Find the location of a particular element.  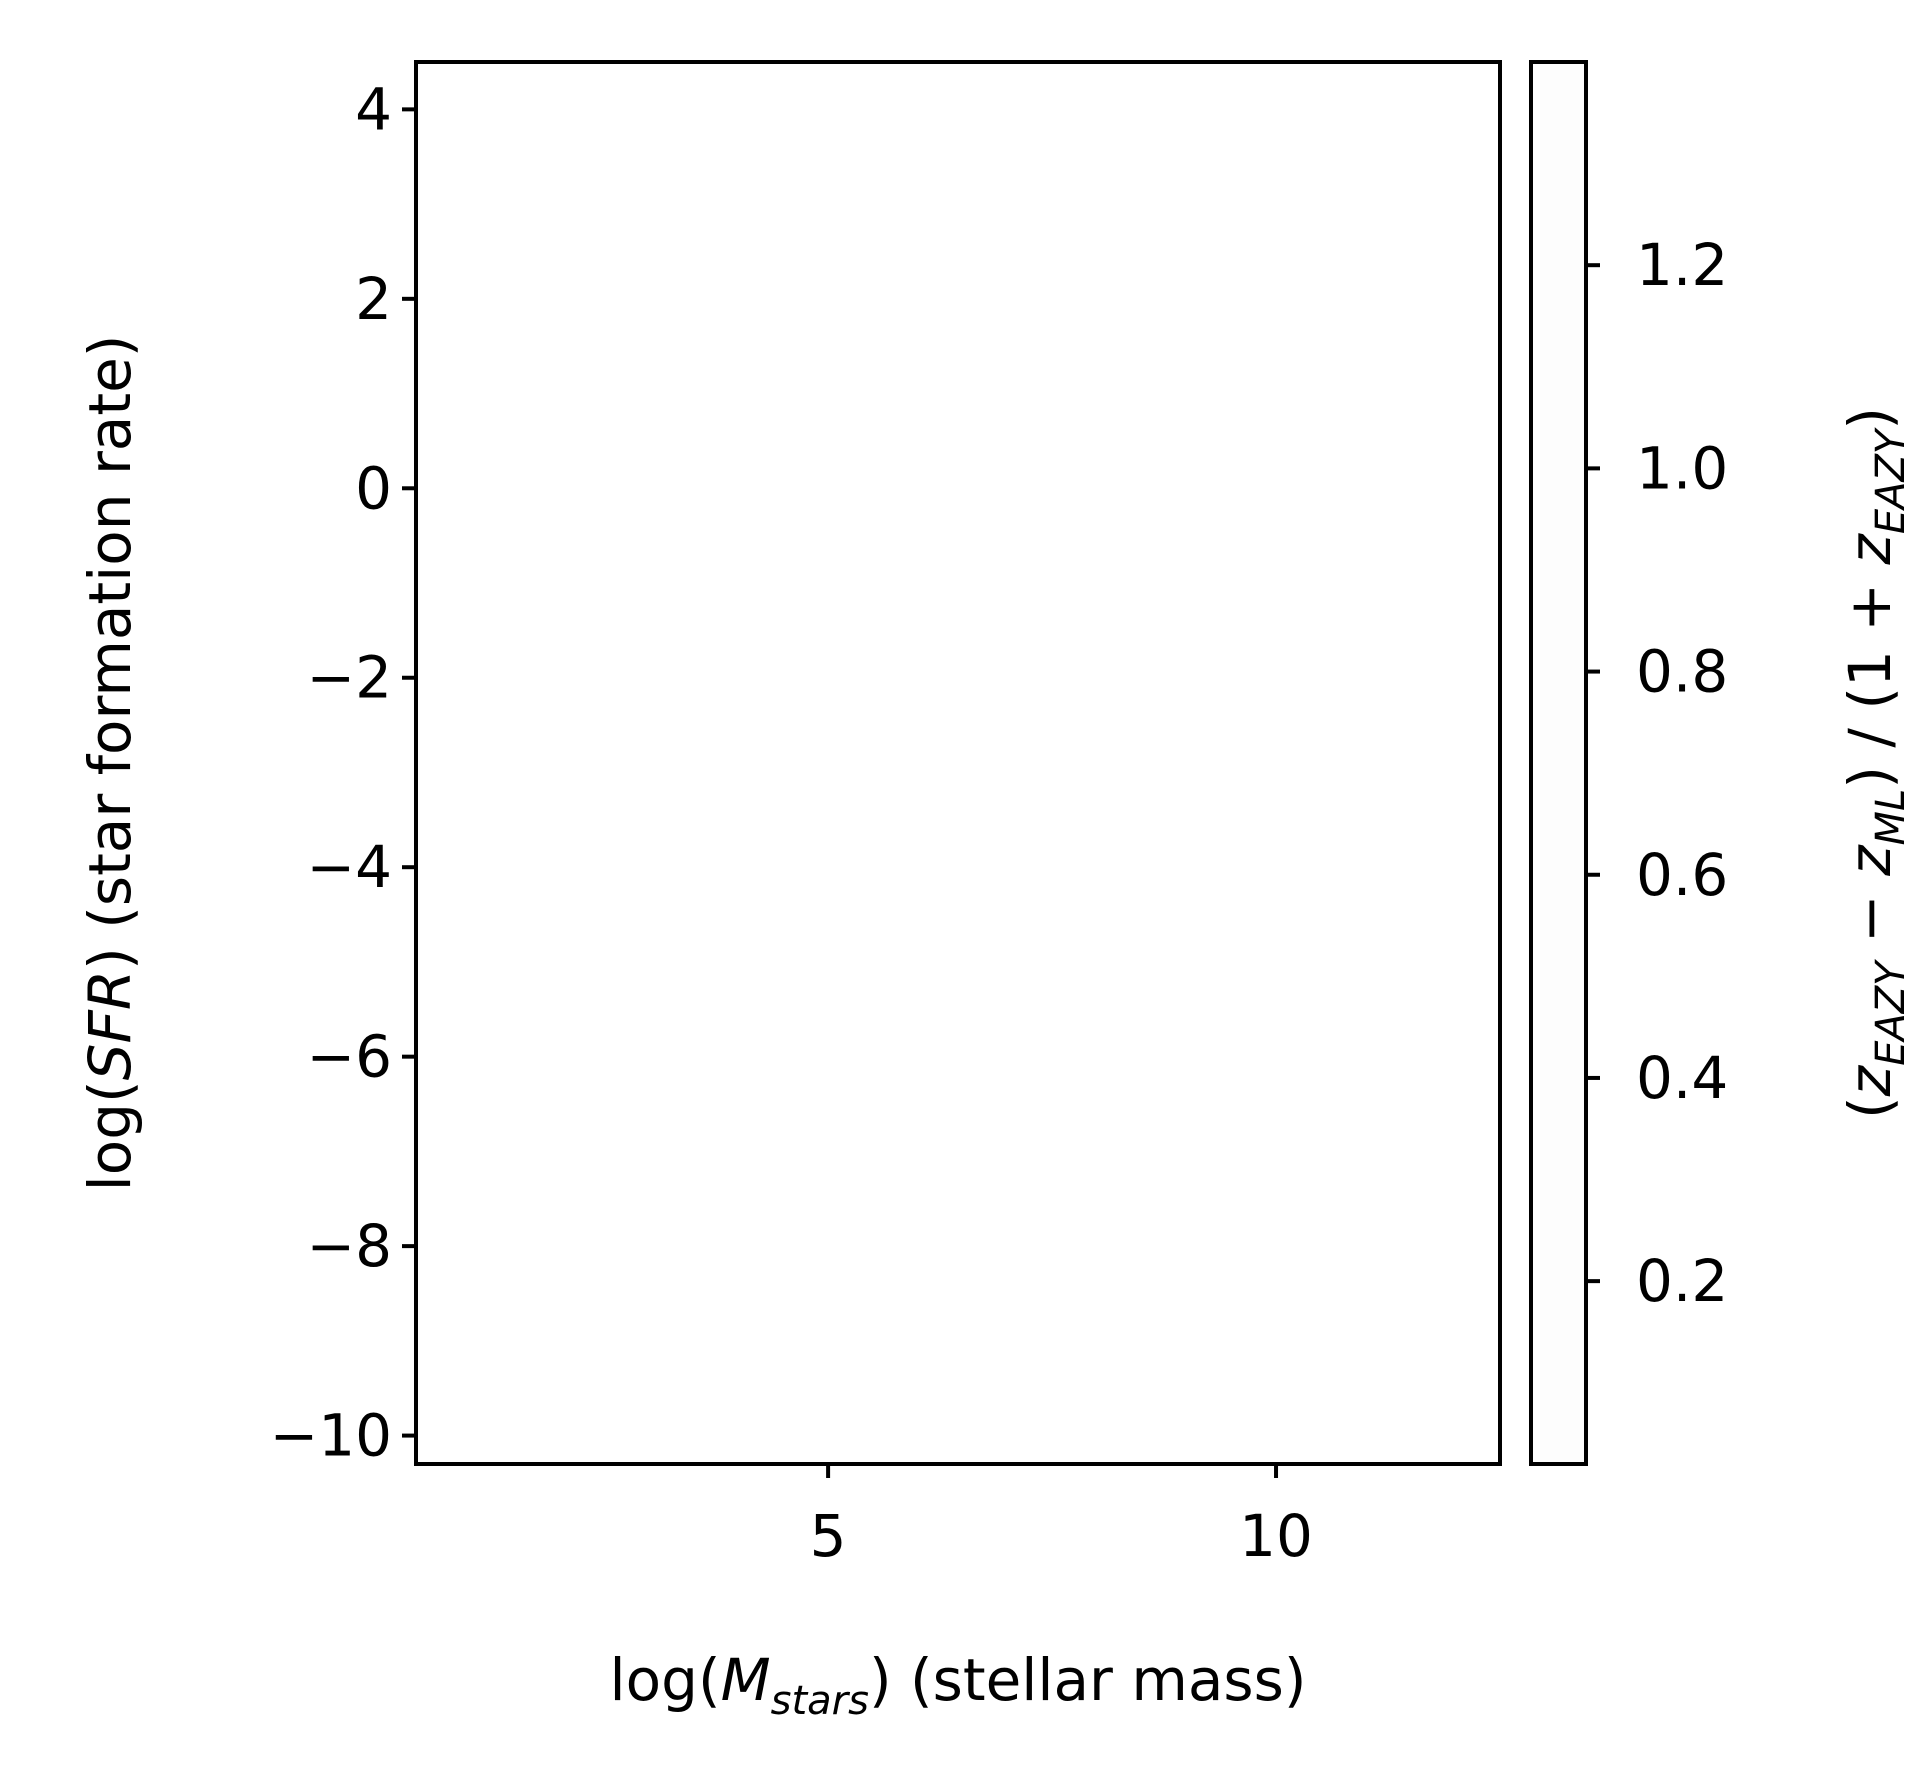

y-tick-label: −4 is located at coordinates (350, 867).